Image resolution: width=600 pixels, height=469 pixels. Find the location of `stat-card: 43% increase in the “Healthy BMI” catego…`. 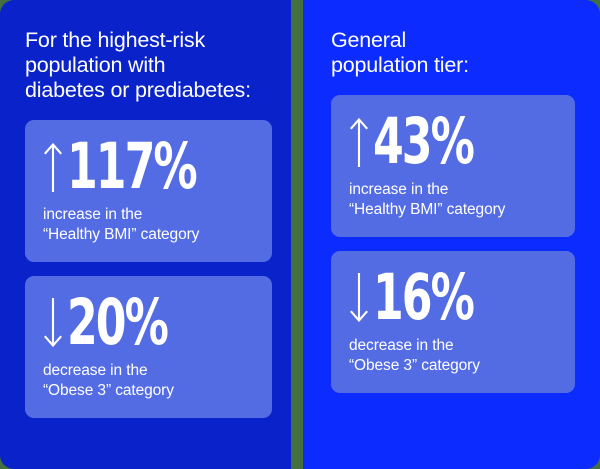

stat-card: 43% increase in the “Healthy BMI” catego… is located at coordinates (453, 166).